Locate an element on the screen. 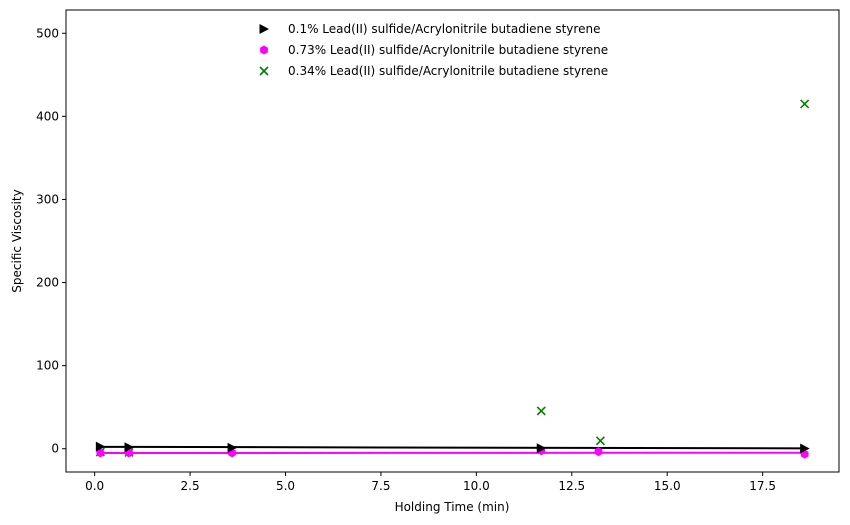 The width and height of the screenshot is (850, 525). x-axis-ticks: 0.0 2.5 5.0 7.5 10.0 12.5 15.0 17.5 is located at coordinates (430, 482).